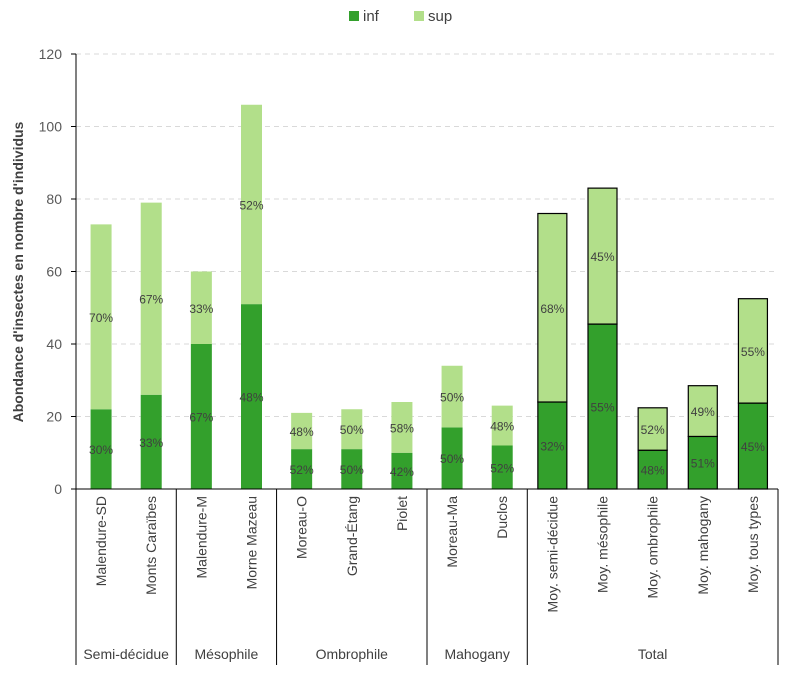 This screenshot has width=785, height=678. I want to click on group-label: Semi-décidue, so click(126, 654).